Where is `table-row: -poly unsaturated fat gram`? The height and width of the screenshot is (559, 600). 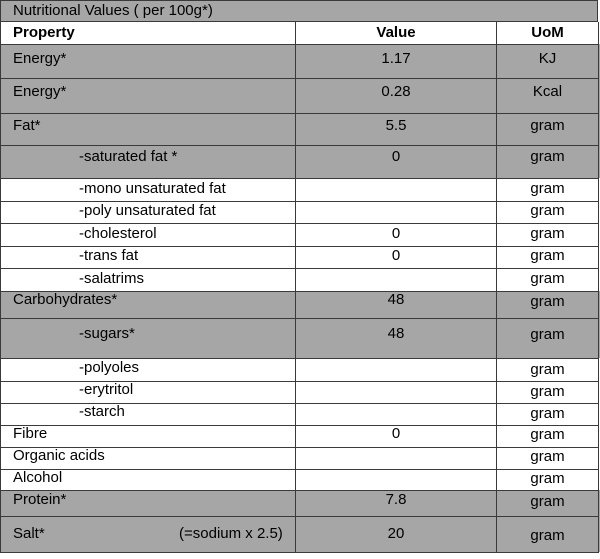 table-row: -poly unsaturated fat gram is located at coordinates (300, 212).